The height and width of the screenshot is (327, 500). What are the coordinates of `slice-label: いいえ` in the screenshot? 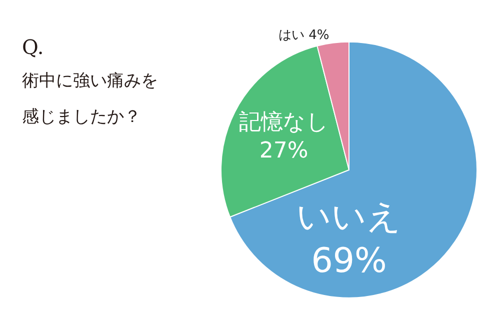 It's located at (349, 216).